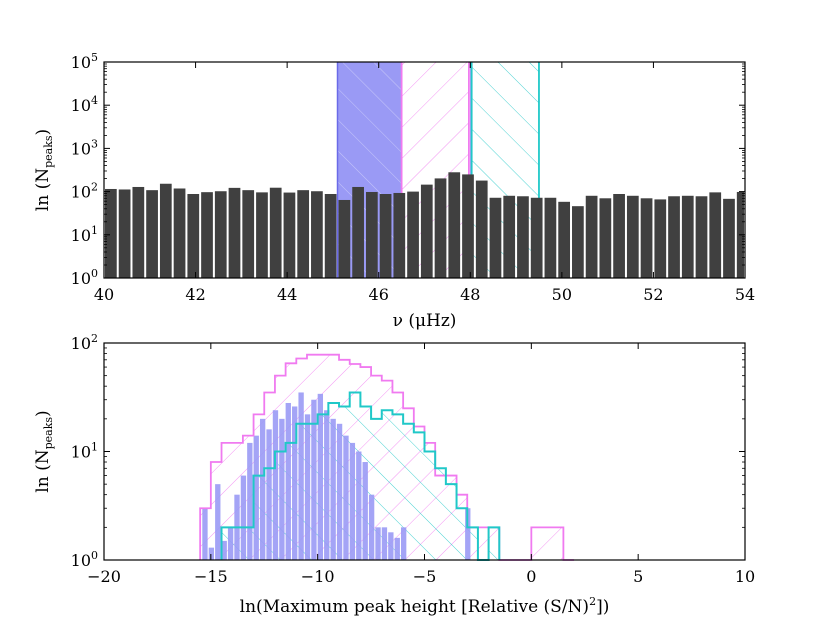 Image resolution: width=830 pixels, height=623 pixels. What do you see at coordinates (424, 225) in the screenshot?
I see `top-bars` at bounding box center [424, 225].